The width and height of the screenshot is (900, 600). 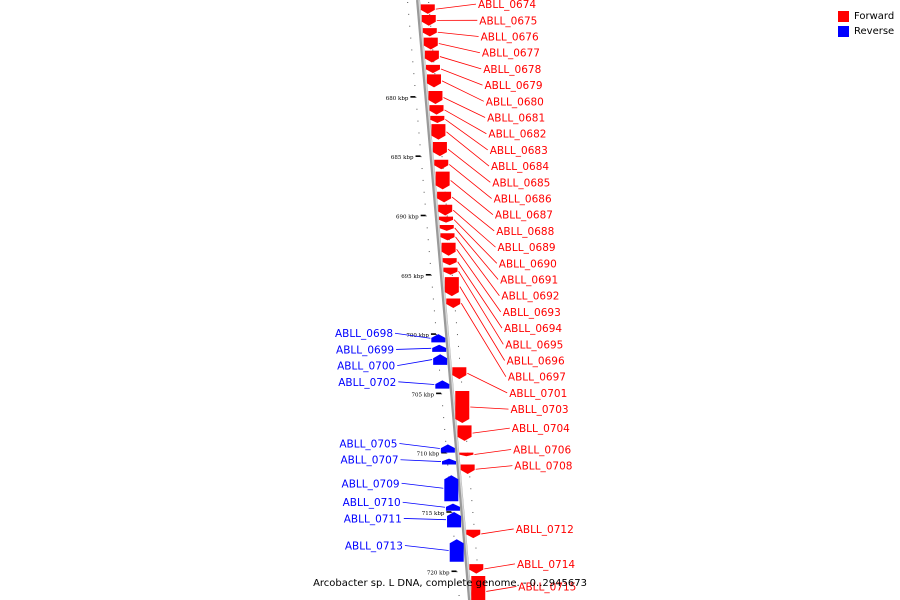 What do you see at coordinates (510, 38) in the screenshot?
I see `gene-label-abll_0676: ABLL_0676` at bounding box center [510, 38].